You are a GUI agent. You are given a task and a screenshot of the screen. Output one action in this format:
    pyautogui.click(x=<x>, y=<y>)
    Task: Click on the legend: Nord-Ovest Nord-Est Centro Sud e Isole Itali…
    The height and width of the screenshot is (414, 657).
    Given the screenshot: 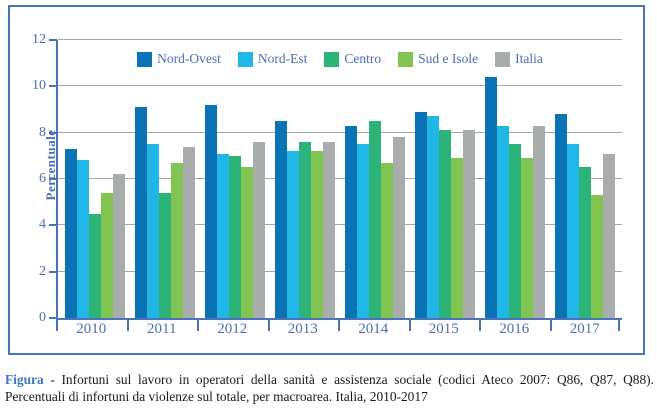 What is the action you would take?
    pyautogui.click(x=340, y=59)
    